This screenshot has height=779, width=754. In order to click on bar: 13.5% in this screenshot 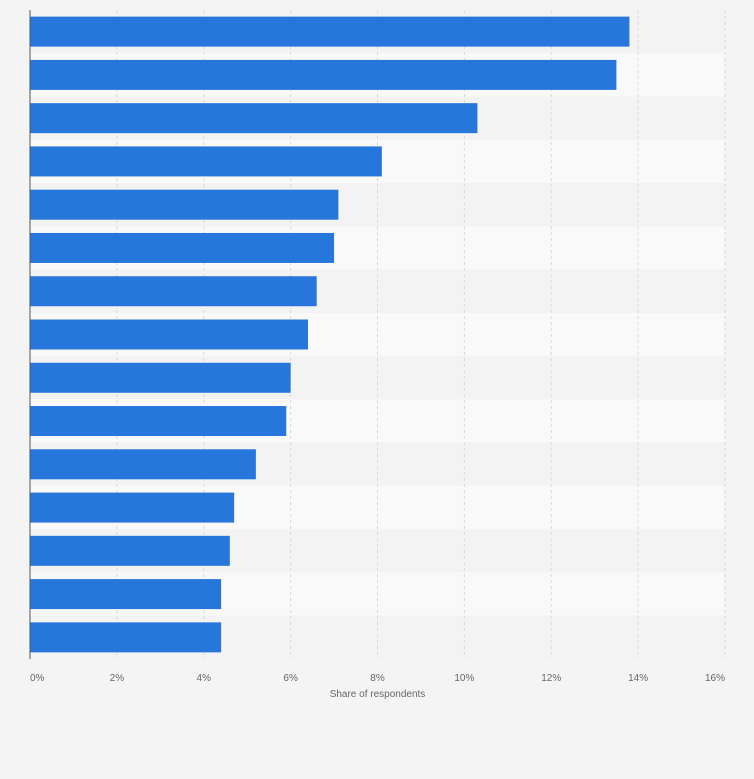, I will do `click(323, 74)`.